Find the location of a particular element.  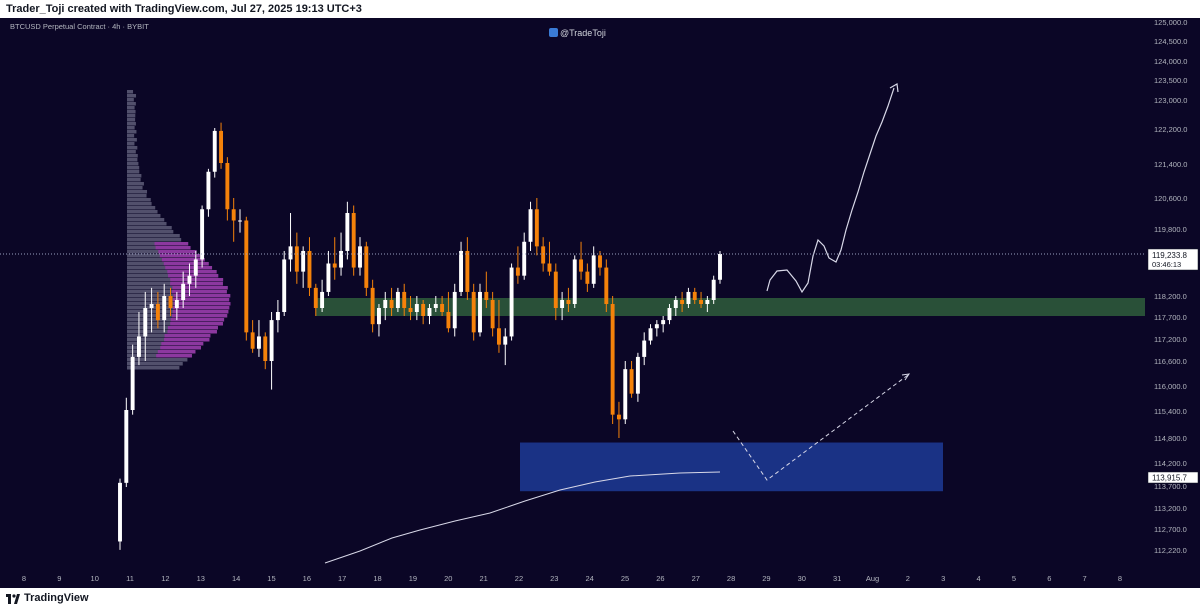

demand-zone is located at coordinates (731, 467).